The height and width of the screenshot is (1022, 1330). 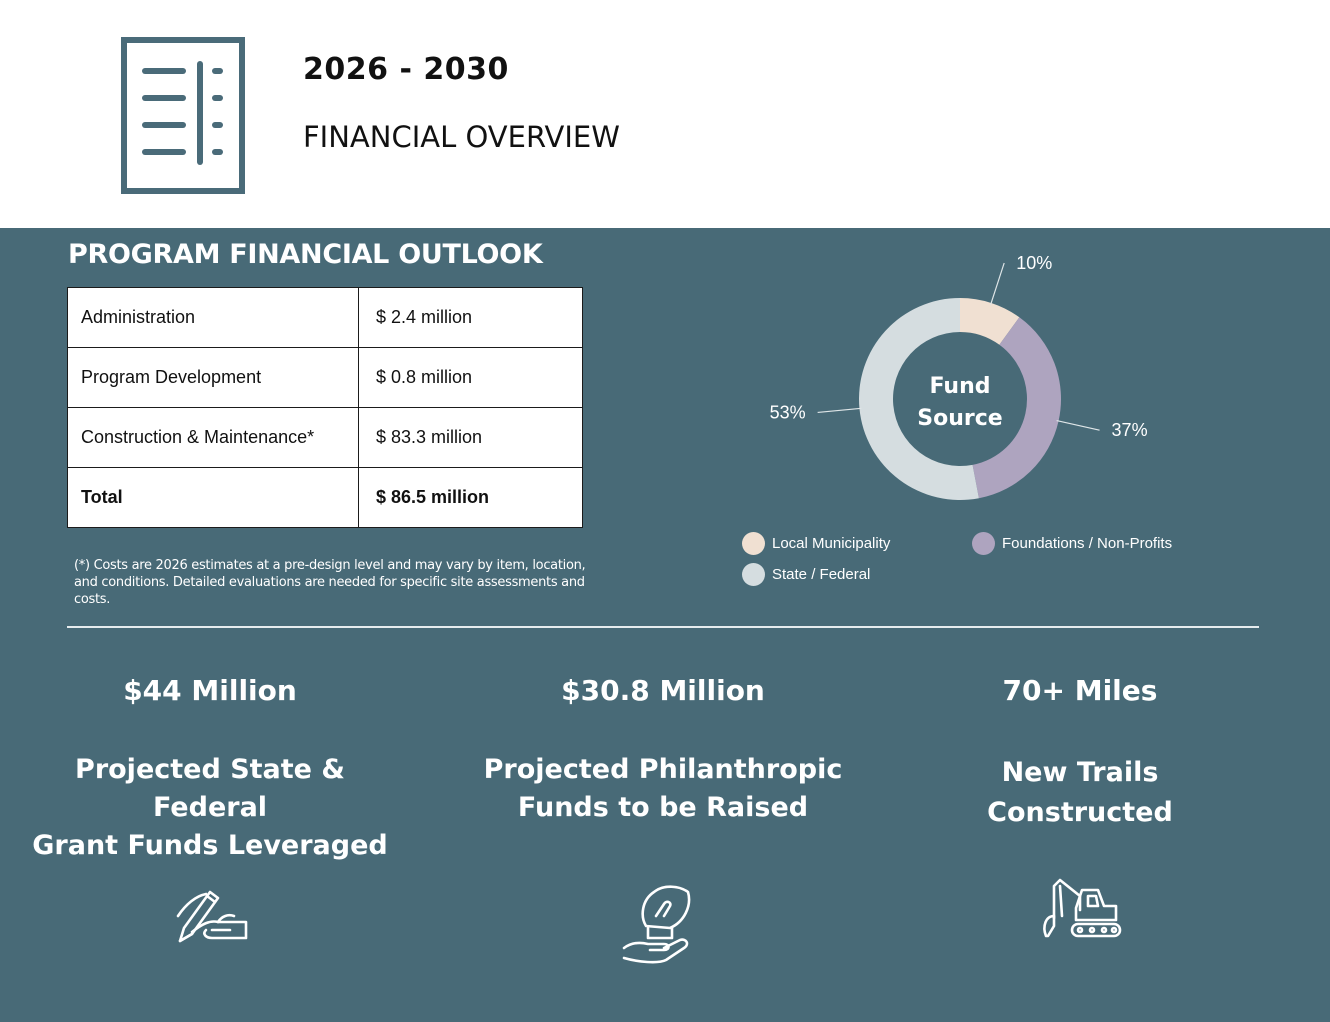 I want to click on hand-donation-icon, so click(x=657, y=923).